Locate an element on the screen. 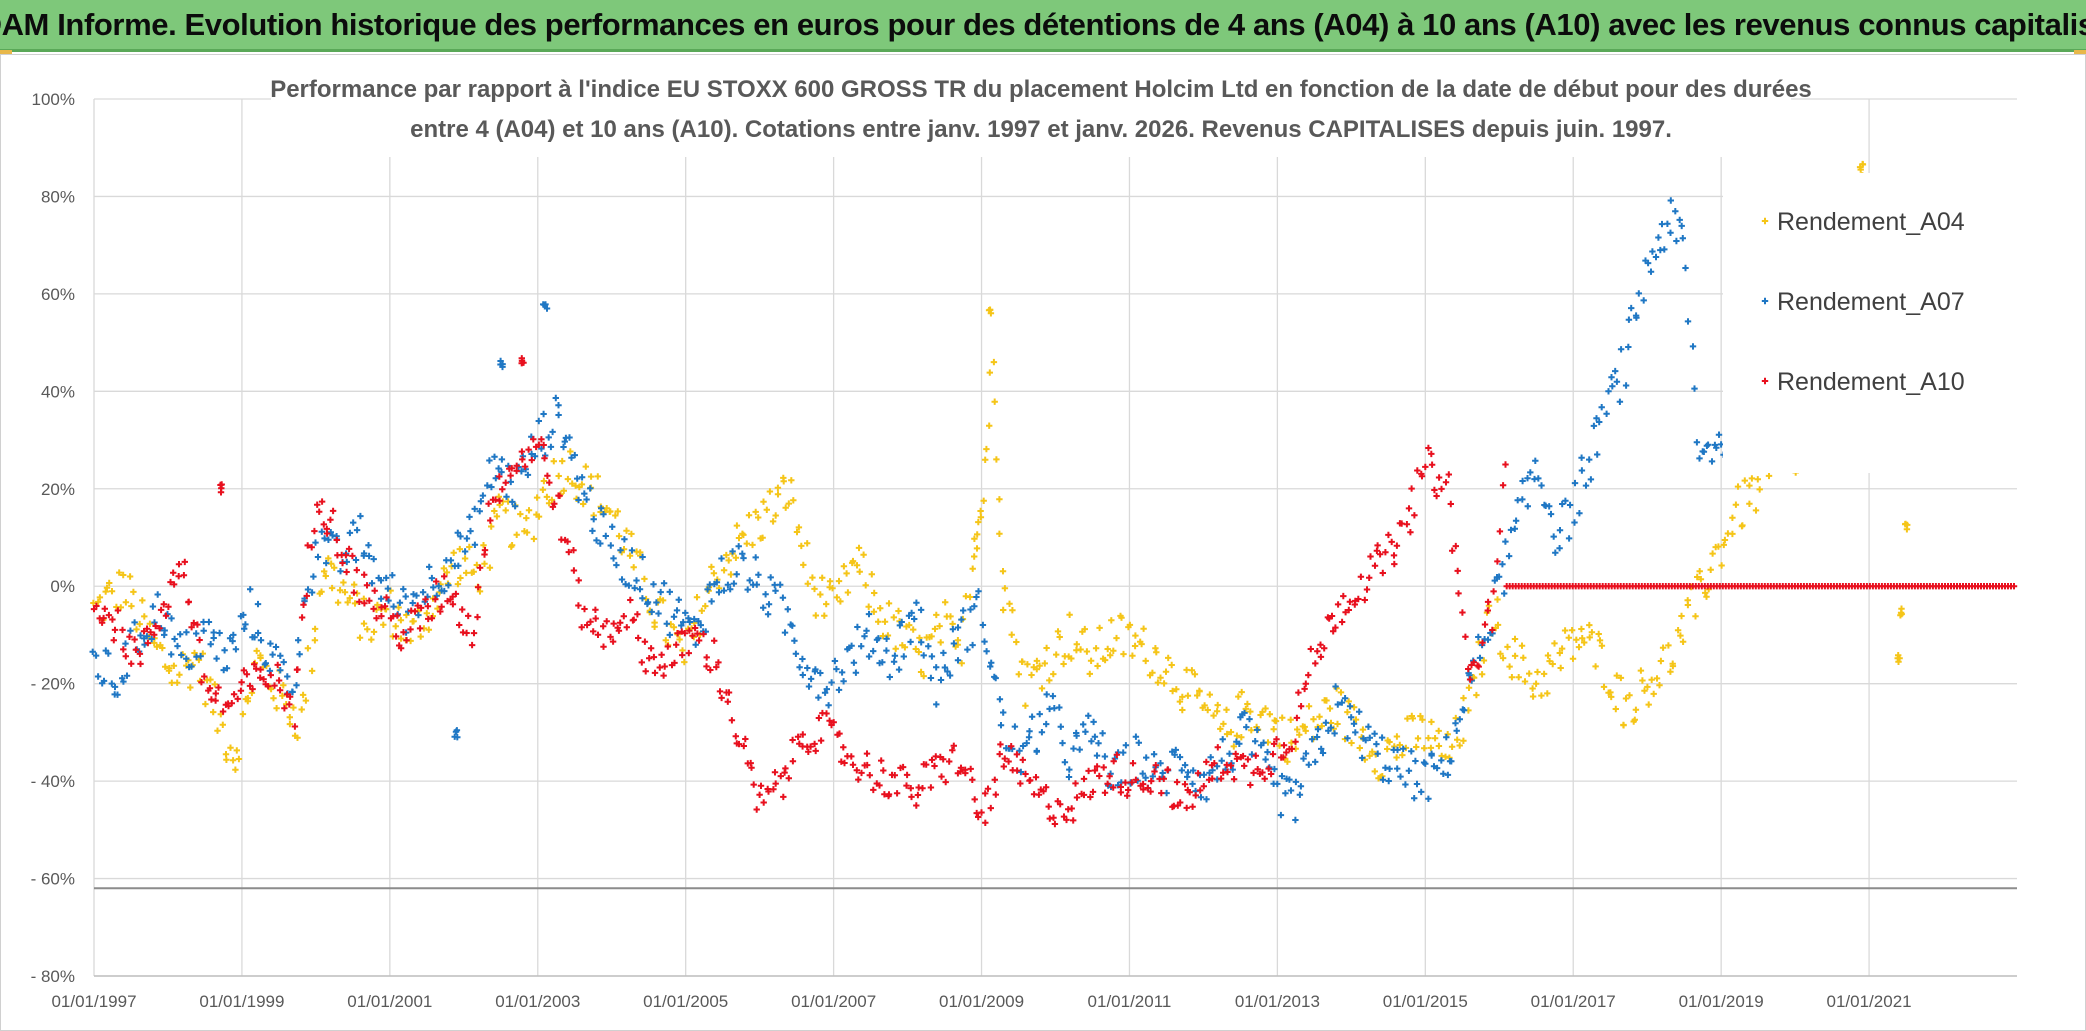 The width and height of the screenshot is (2086, 1031). x-tick-label: 01/01/2021 is located at coordinates (1869, 1001).